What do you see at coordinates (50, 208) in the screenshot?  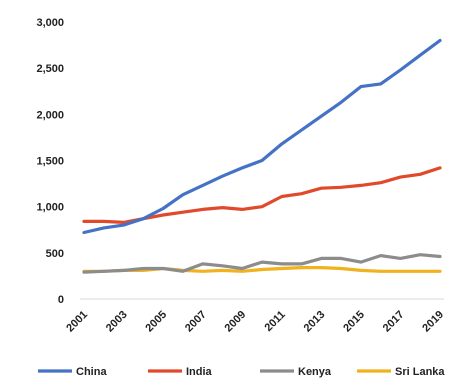 I see `y-tick-label: 1,000` at bounding box center [50, 208].